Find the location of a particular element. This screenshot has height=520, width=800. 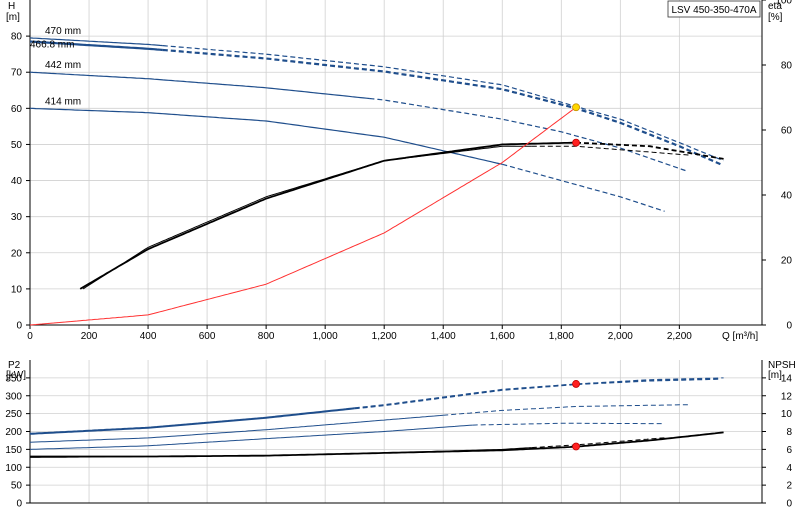

x-tick-label: 1,200 is located at coordinates (384, 336).